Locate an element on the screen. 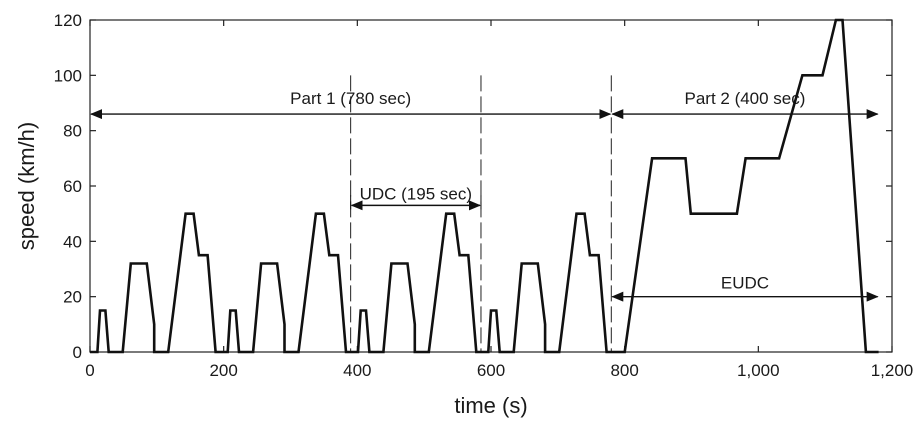 The height and width of the screenshot is (421, 915). y-tick-label: 60 is located at coordinates (72, 186).